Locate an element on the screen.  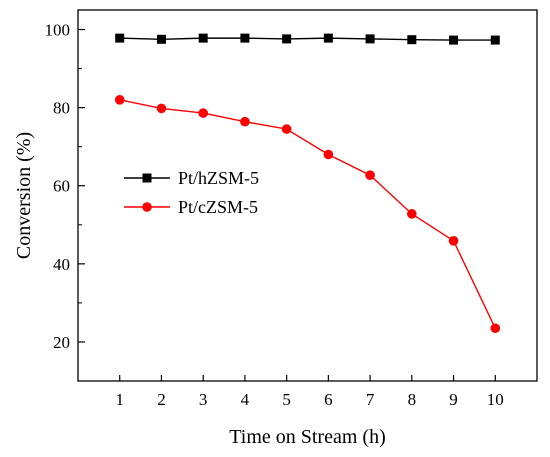
x-axis-ticks: 1 2 3 4 5 6 7 8 9 10 is located at coordinates (309, 392).